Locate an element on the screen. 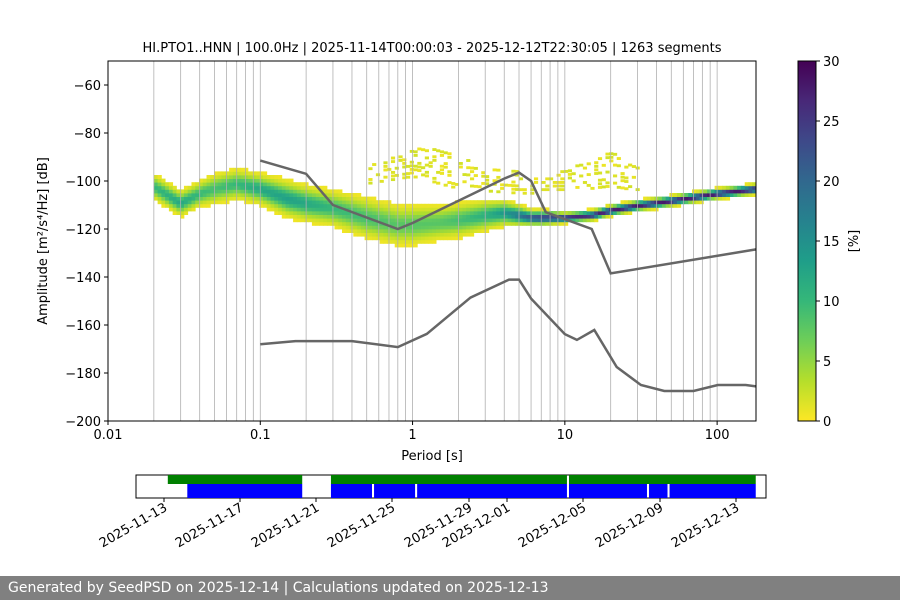 Image resolution: width=900 pixels, height=600 pixels. x-tick-label: 10 is located at coordinates (565, 435).